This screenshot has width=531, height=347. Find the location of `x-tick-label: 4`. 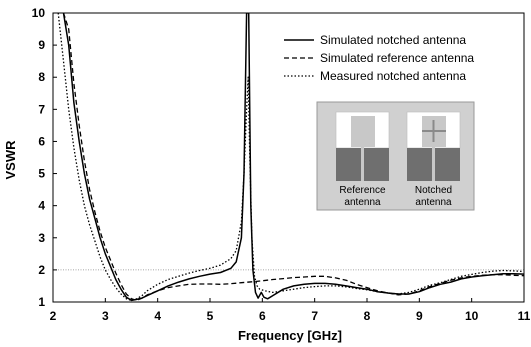

x-tick-label: 4 is located at coordinates (157, 316).